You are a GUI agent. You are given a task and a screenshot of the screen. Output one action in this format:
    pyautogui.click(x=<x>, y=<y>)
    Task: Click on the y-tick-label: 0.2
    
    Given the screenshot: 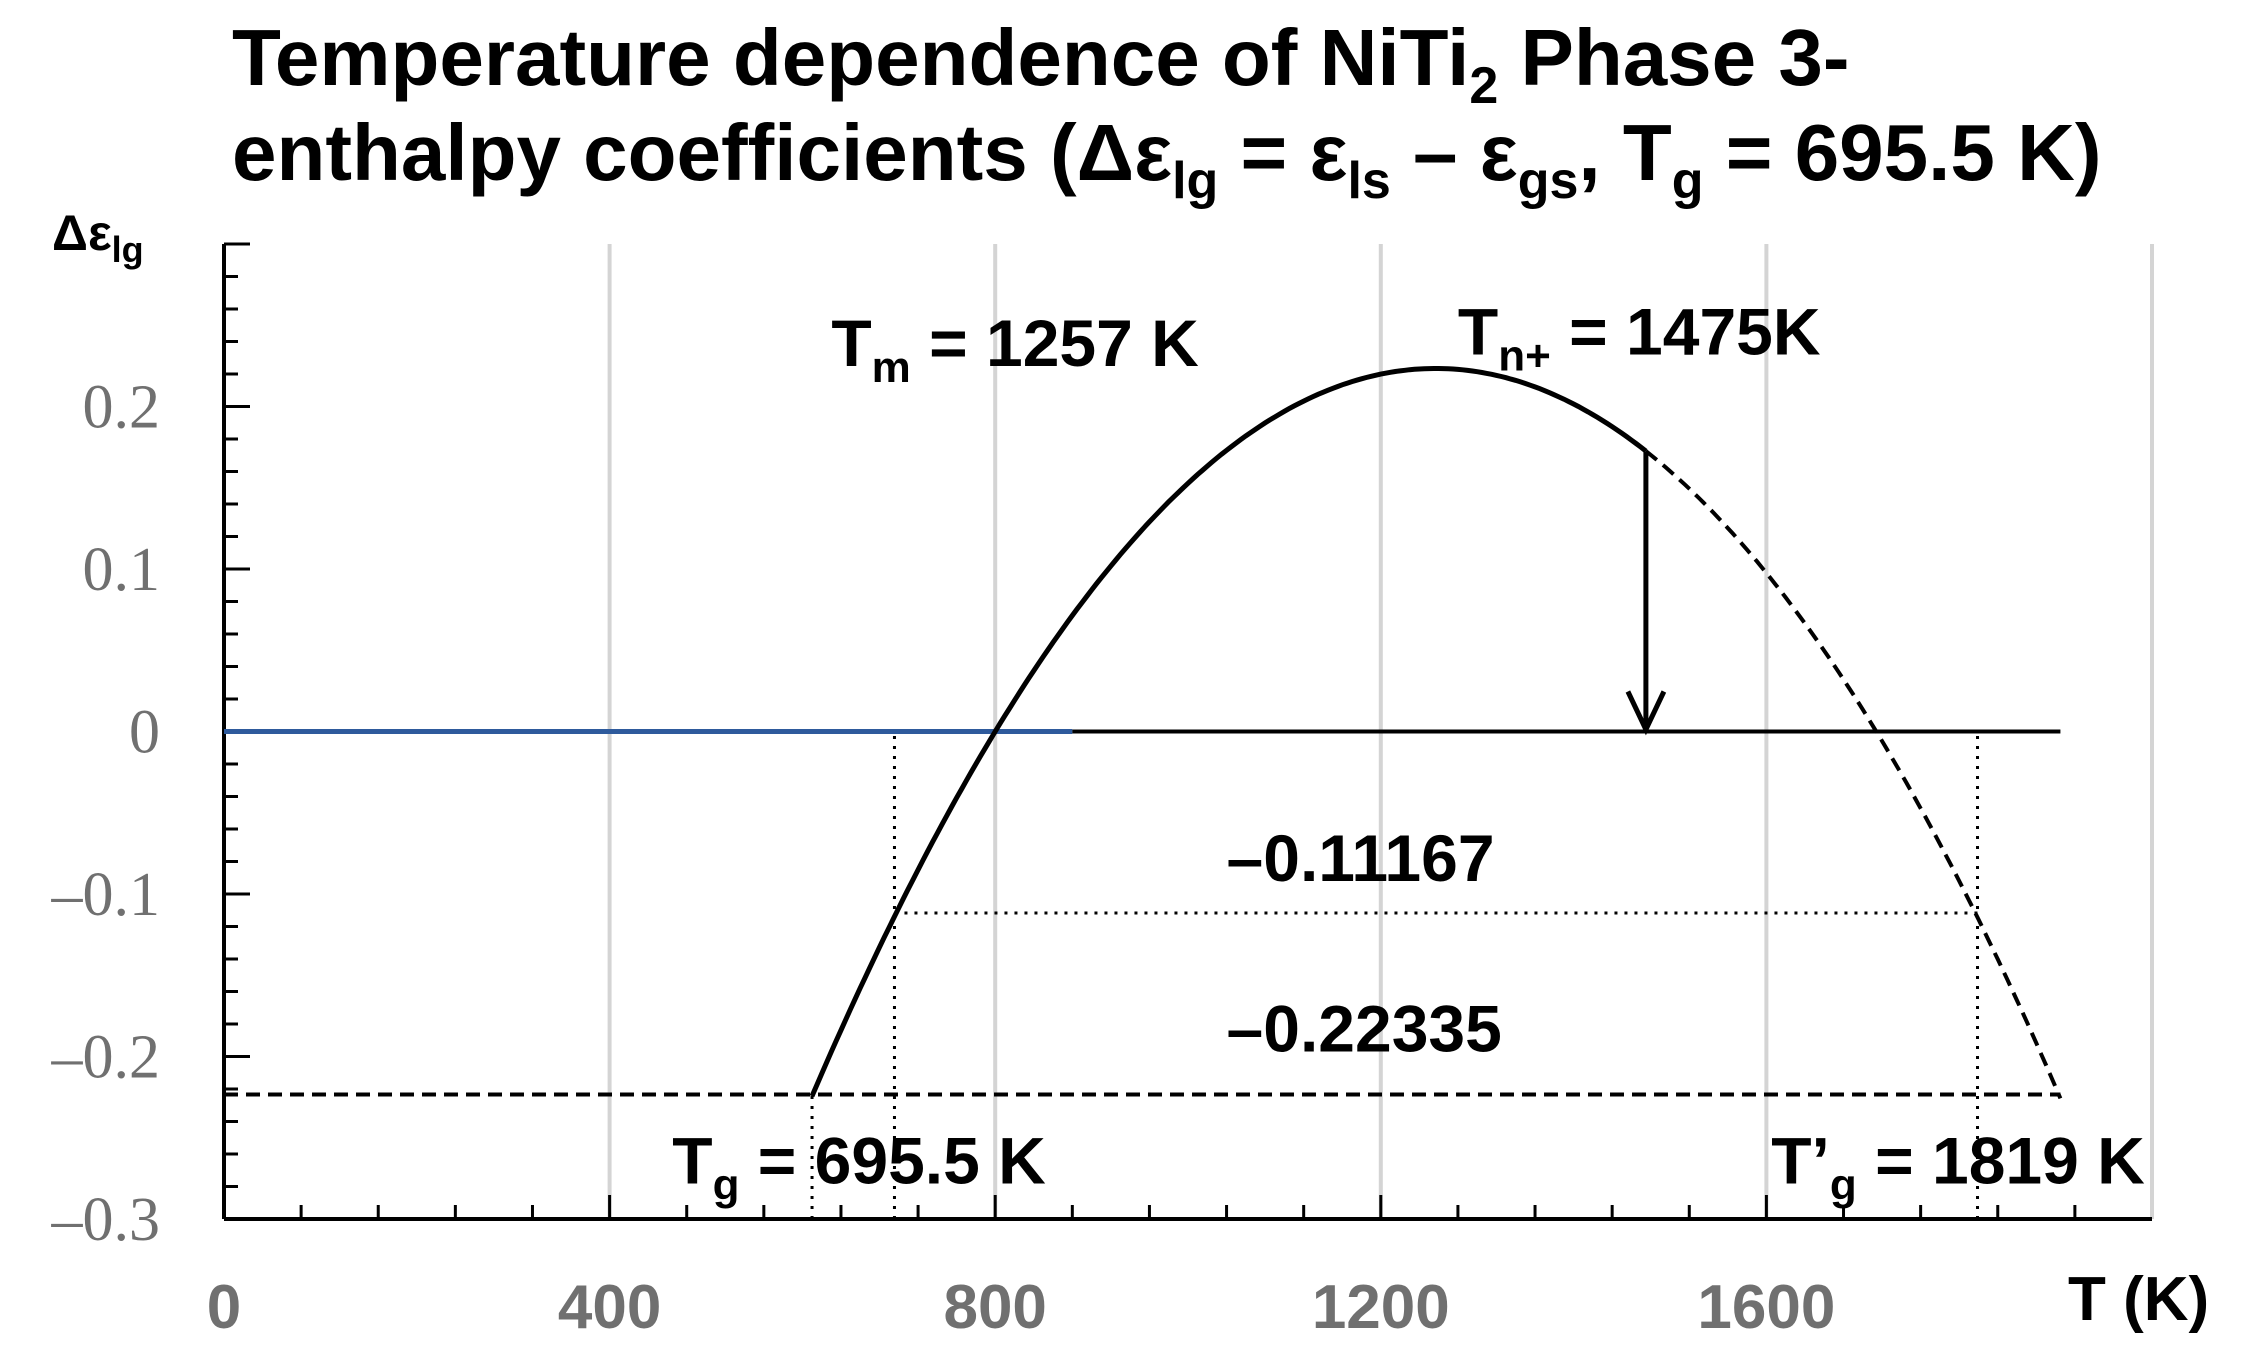 What is the action you would take?
    pyautogui.click(x=122, y=408)
    